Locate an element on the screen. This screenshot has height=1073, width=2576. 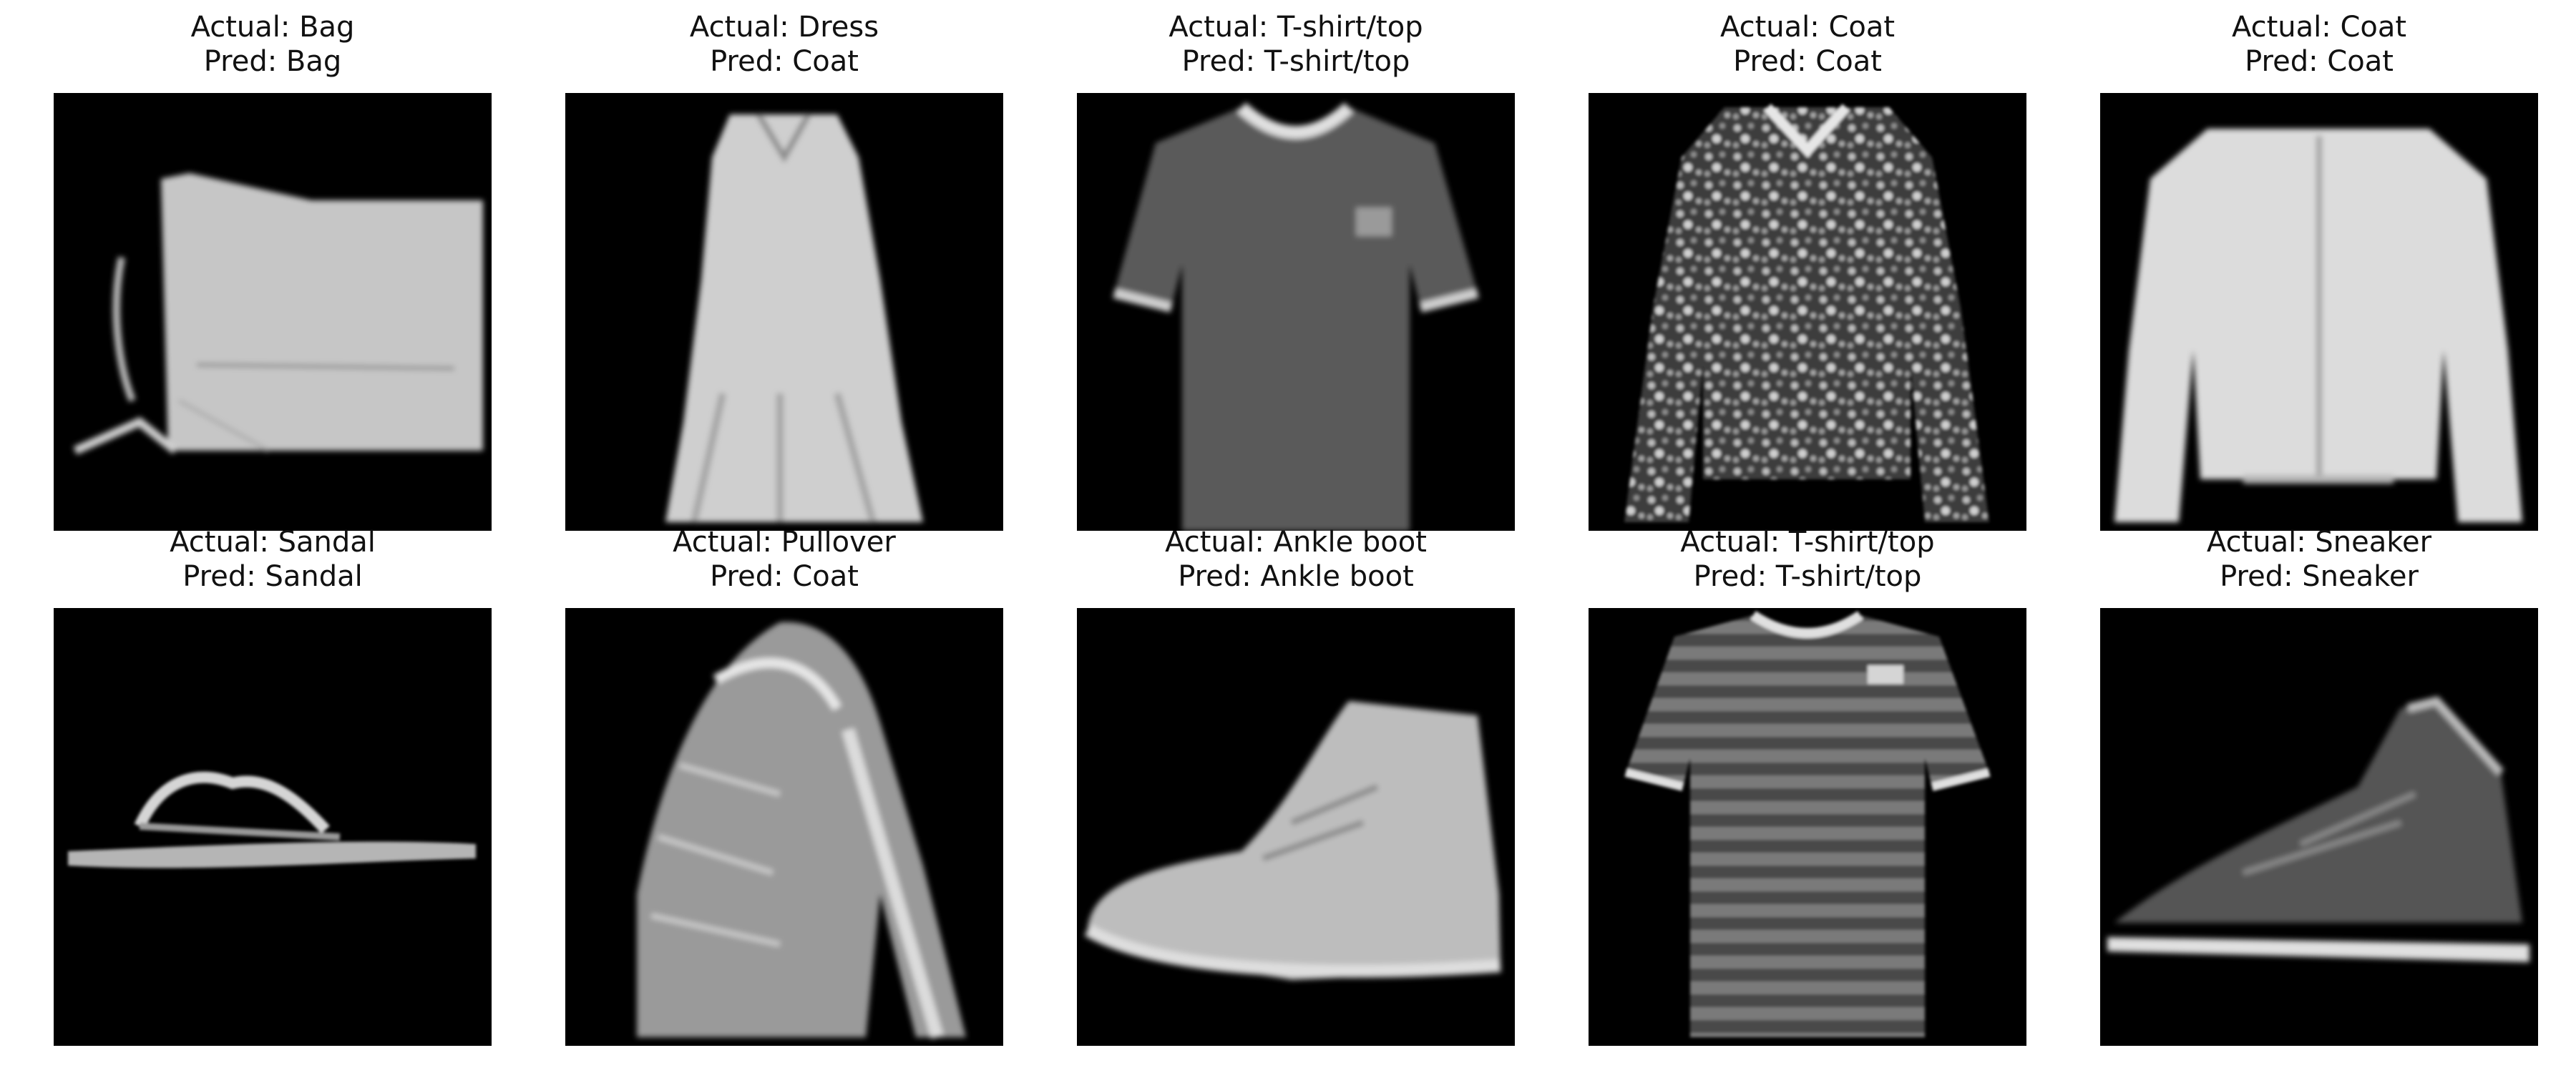
actual-label: Actual: Sneaker is located at coordinates (2319, 542).